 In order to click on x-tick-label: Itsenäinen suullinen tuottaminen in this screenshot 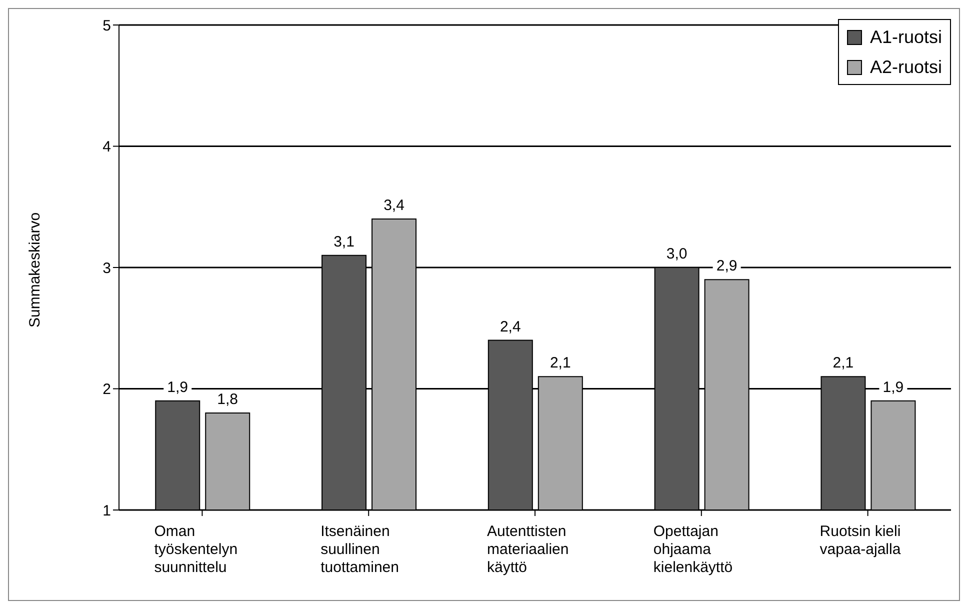, I will do `click(359, 549)`.